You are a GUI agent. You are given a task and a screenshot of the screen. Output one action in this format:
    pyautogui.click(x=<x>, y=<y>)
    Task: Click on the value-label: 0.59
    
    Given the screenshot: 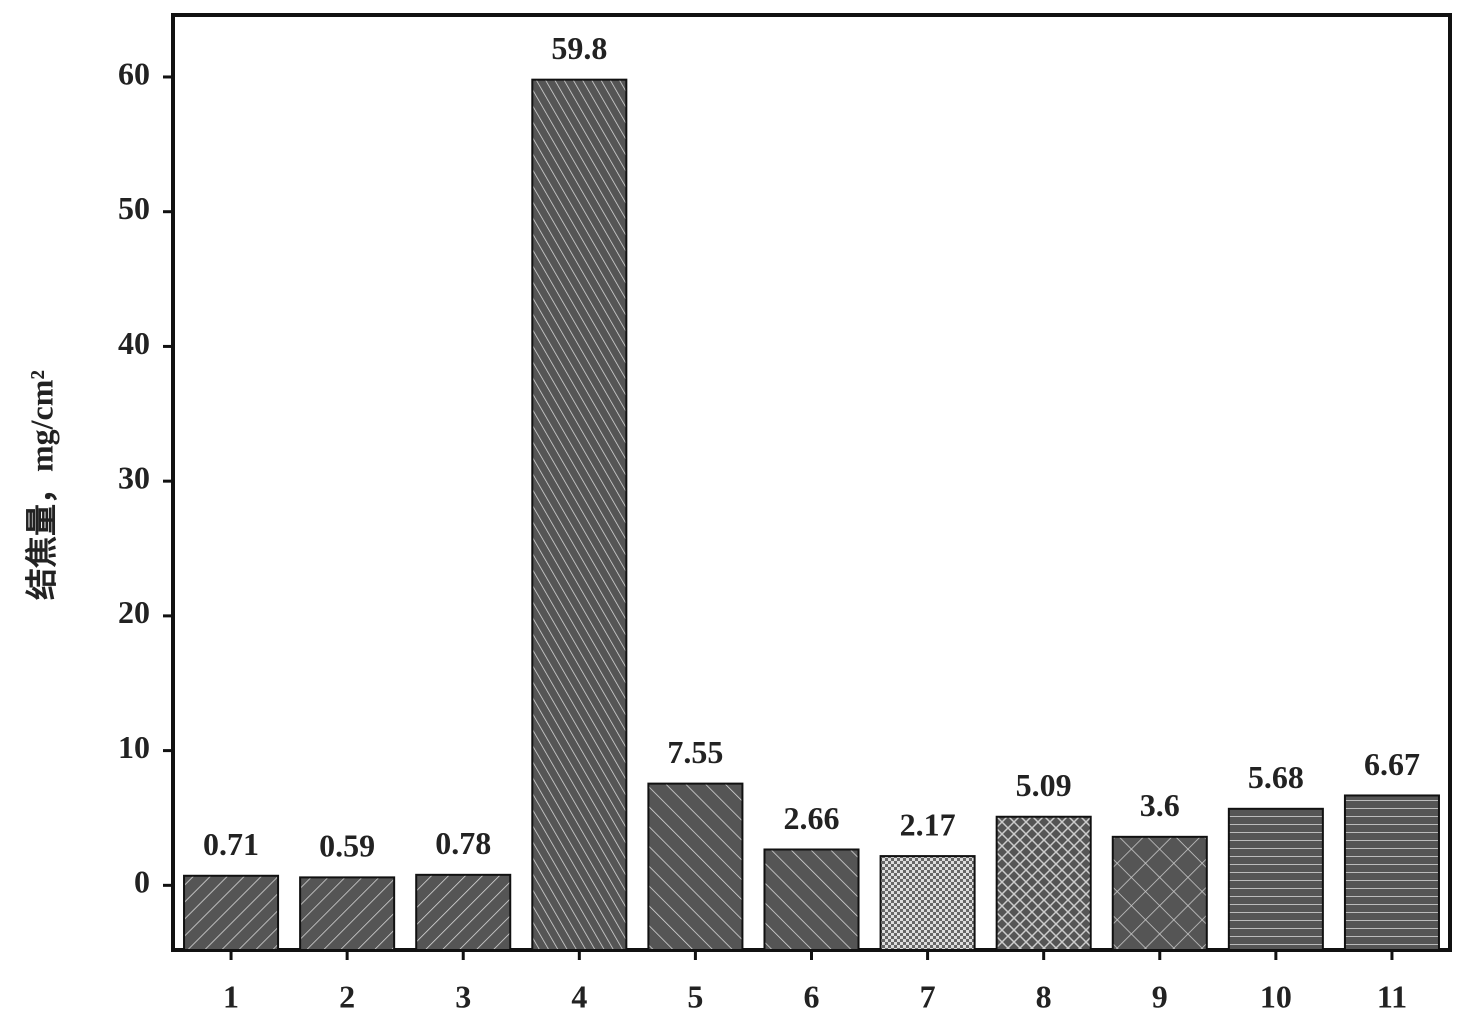 What is the action you would take?
    pyautogui.click(x=347, y=846)
    